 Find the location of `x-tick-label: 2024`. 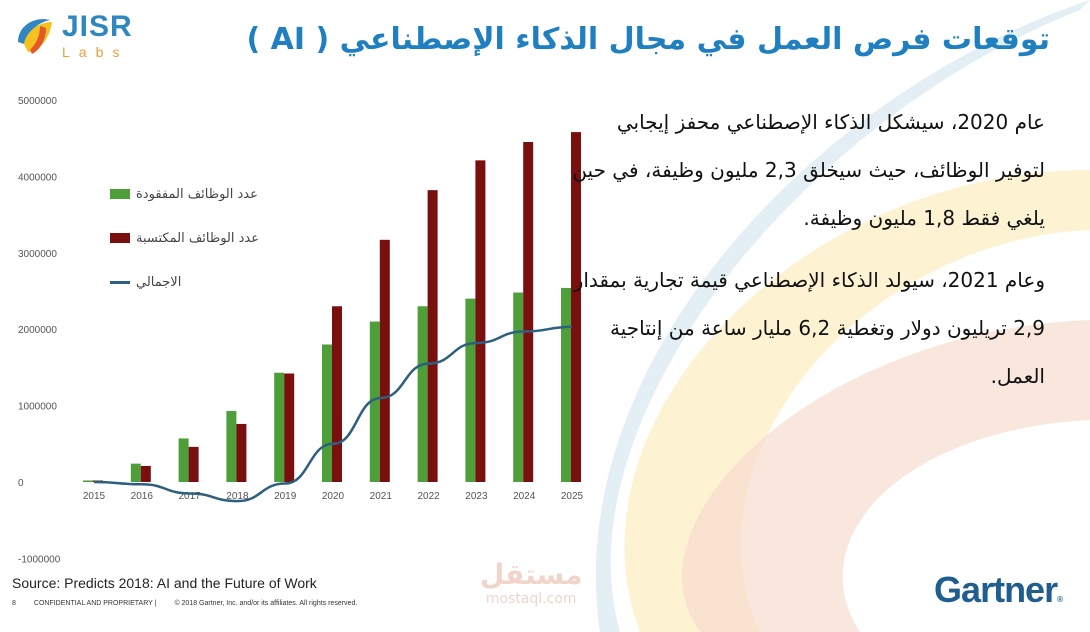

x-tick-label: 2024 is located at coordinates (524, 496).